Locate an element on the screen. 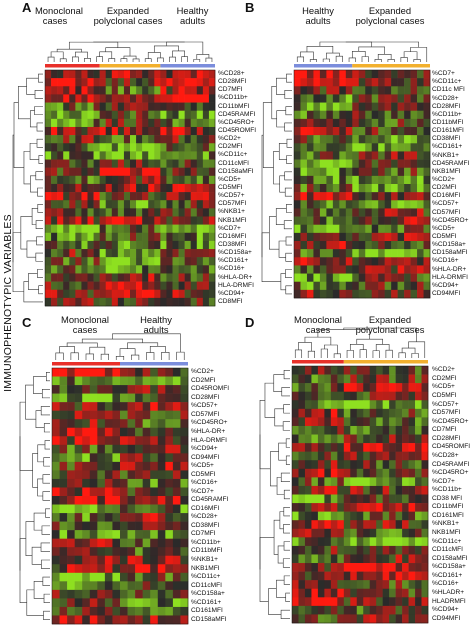  row-label: CD158aMFI is located at coordinates (209, 619).